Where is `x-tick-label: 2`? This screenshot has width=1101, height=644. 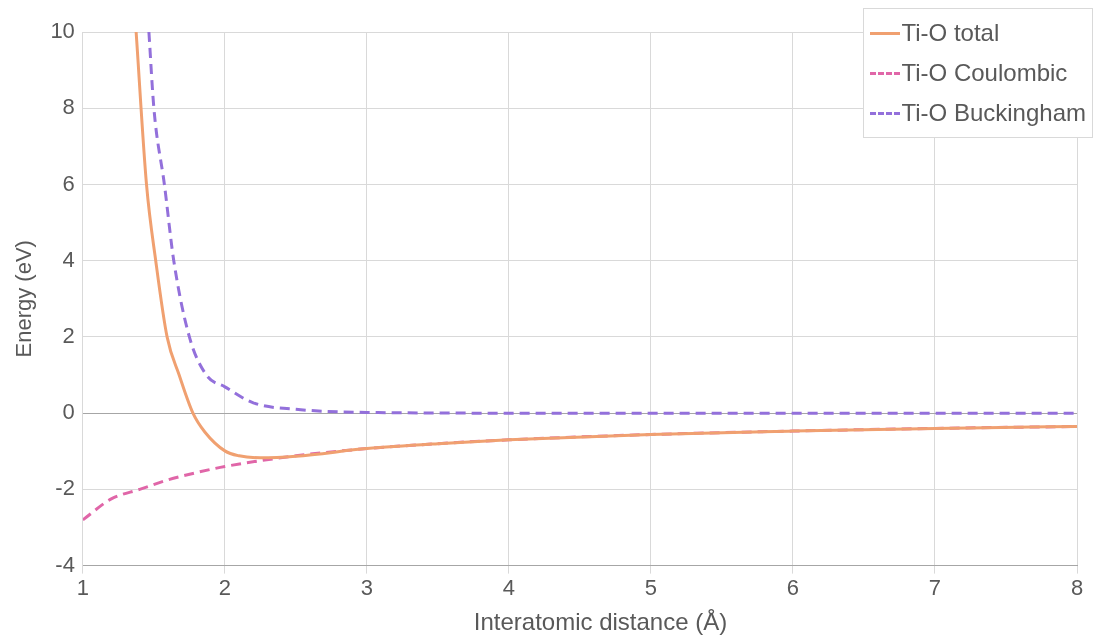
x-tick-label: 2 is located at coordinates (225, 587).